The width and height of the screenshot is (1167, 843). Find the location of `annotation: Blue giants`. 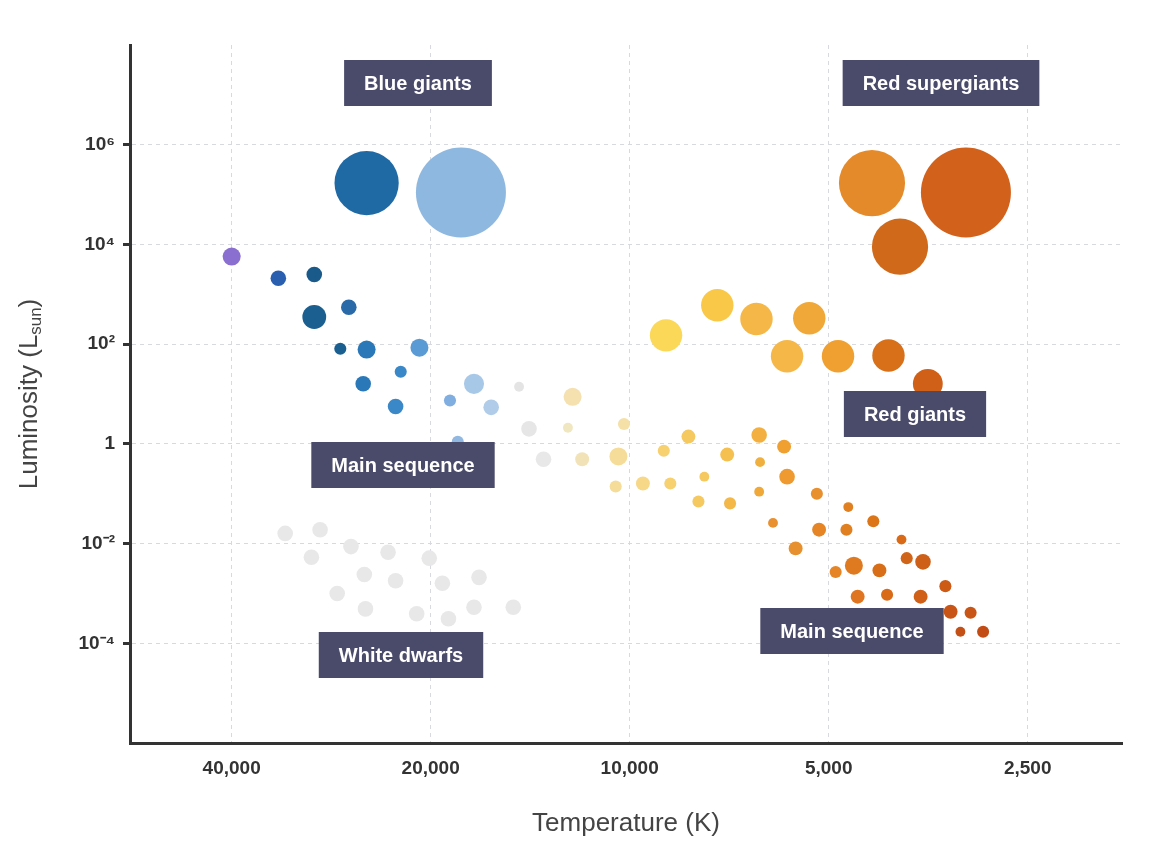

annotation: Blue giants is located at coordinates (418, 82).